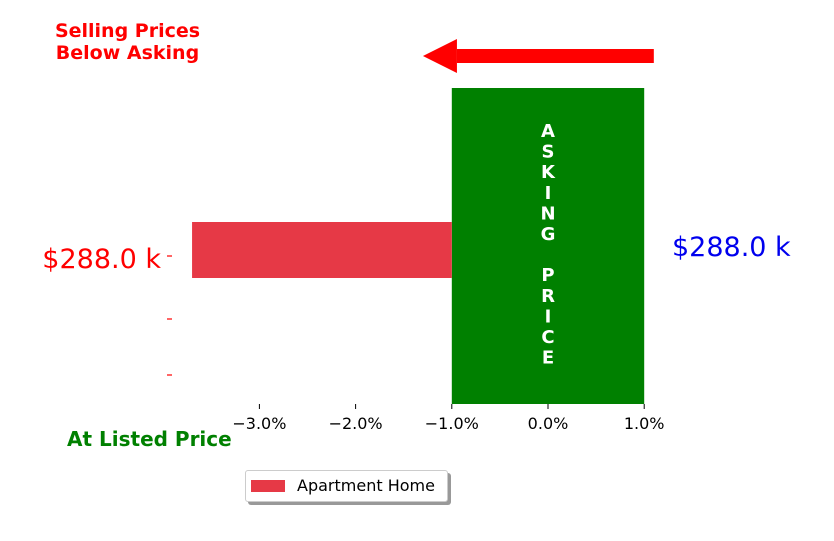 This screenshot has width=834, height=541. What do you see at coordinates (149, 439) in the screenshot?
I see `at-listed-price-note: At Listed Price` at bounding box center [149, 439].